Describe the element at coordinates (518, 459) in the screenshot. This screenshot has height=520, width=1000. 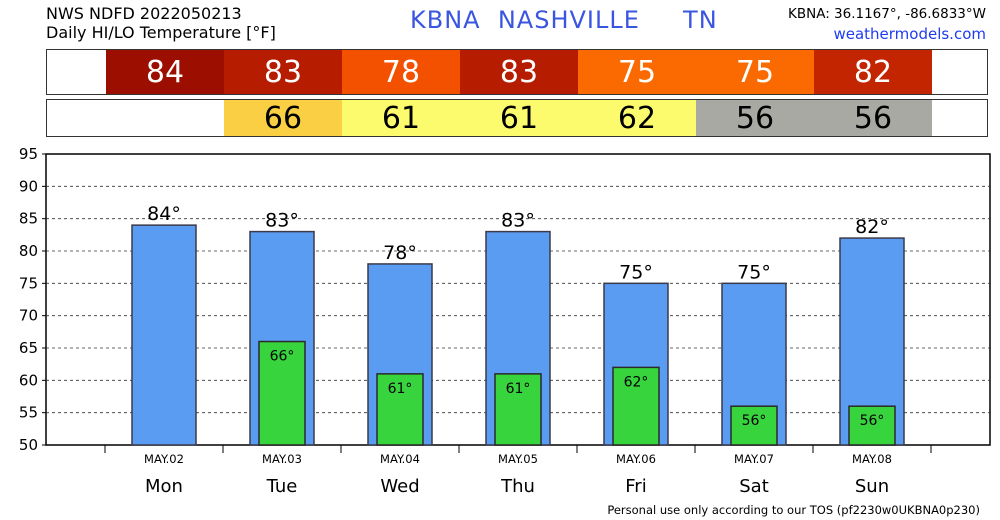
I see `date-label: MAY.05` at that location.